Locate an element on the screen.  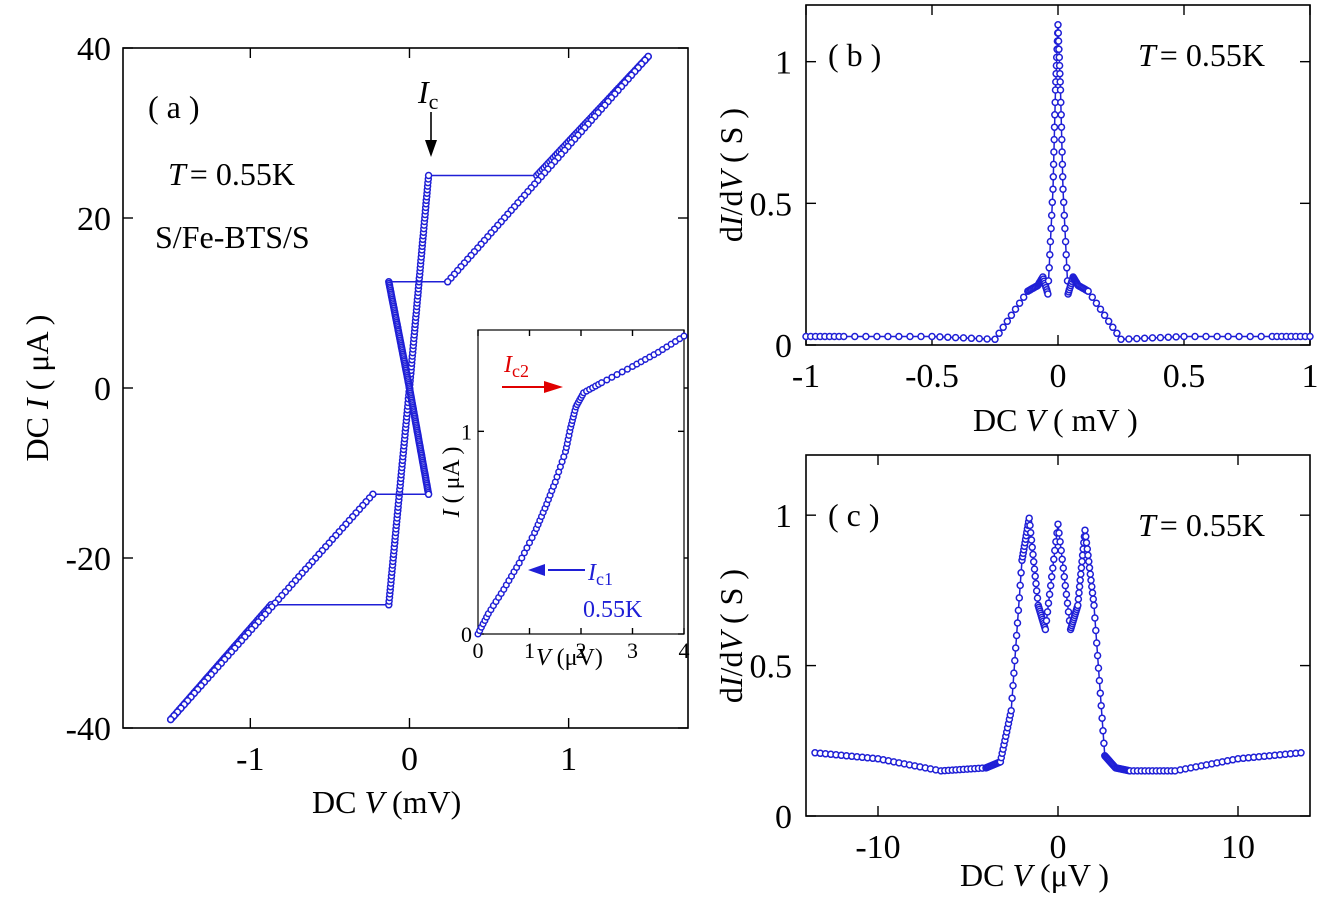
panel-c-ylabel-mid: /d is located at coordinates (731, 664).